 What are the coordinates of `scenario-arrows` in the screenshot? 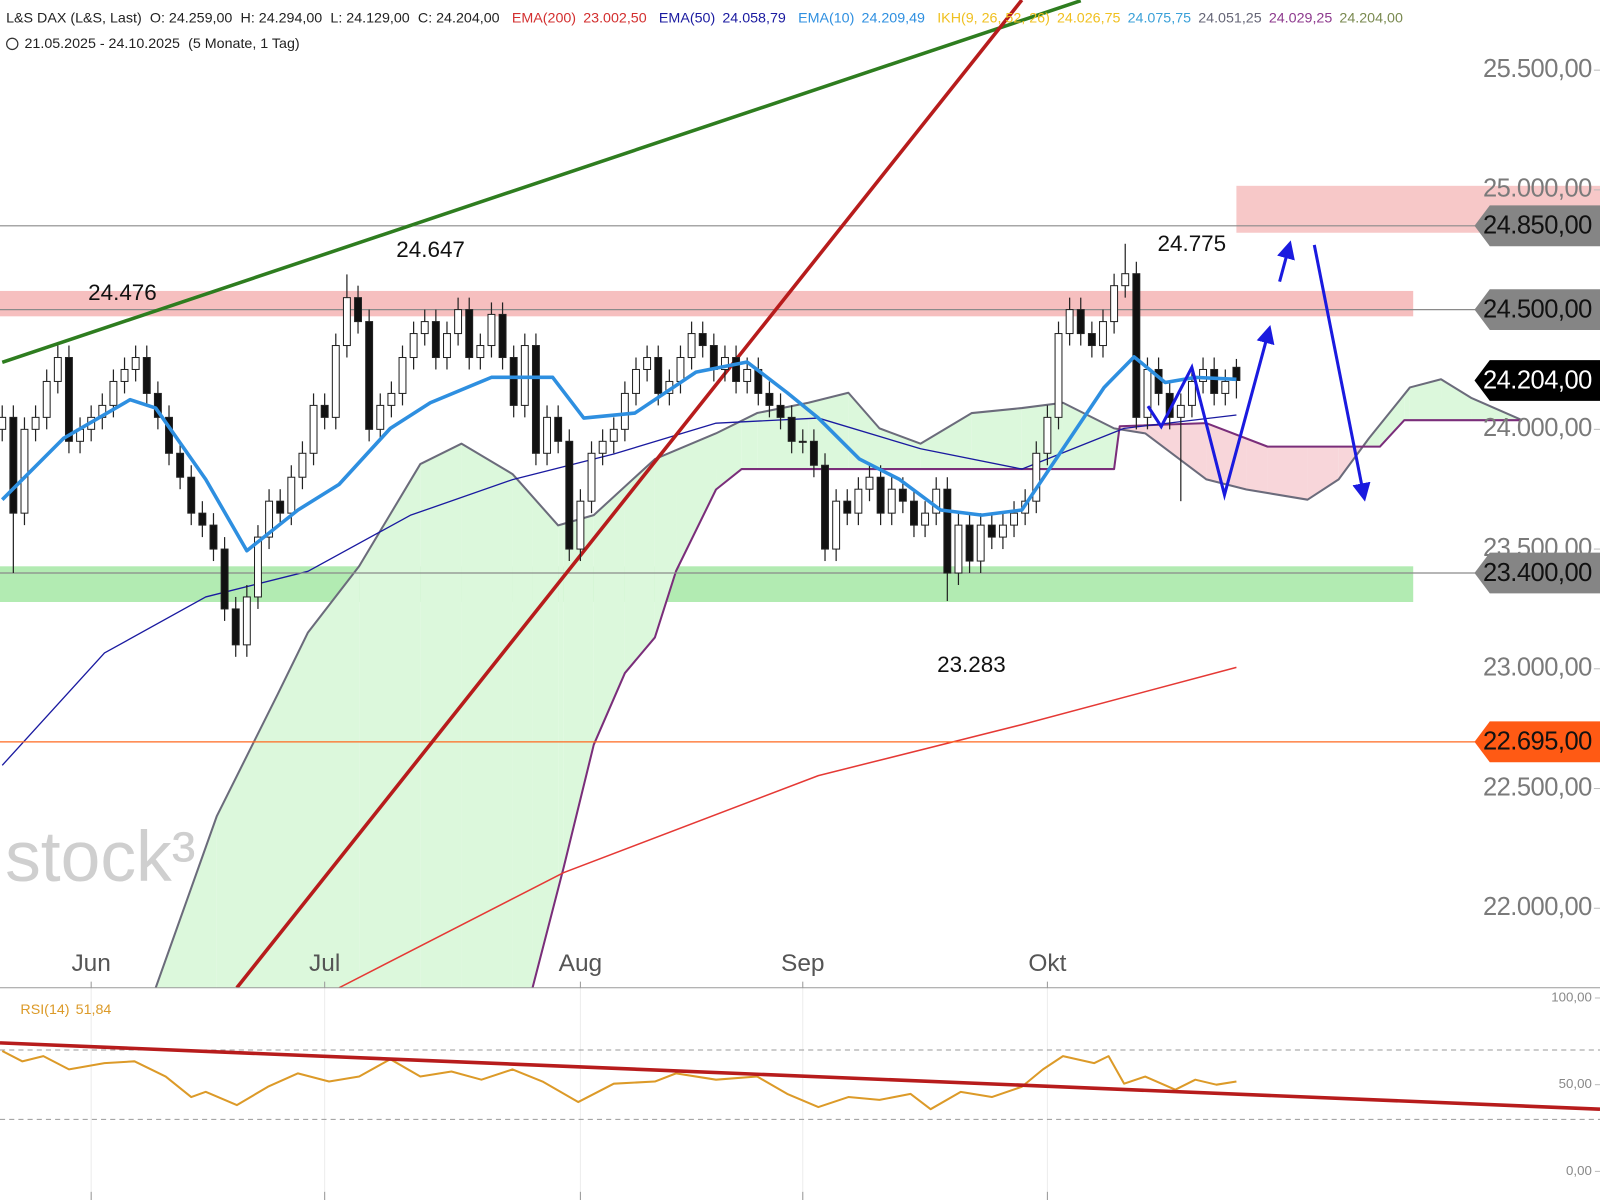 It's located at (1258, 371).